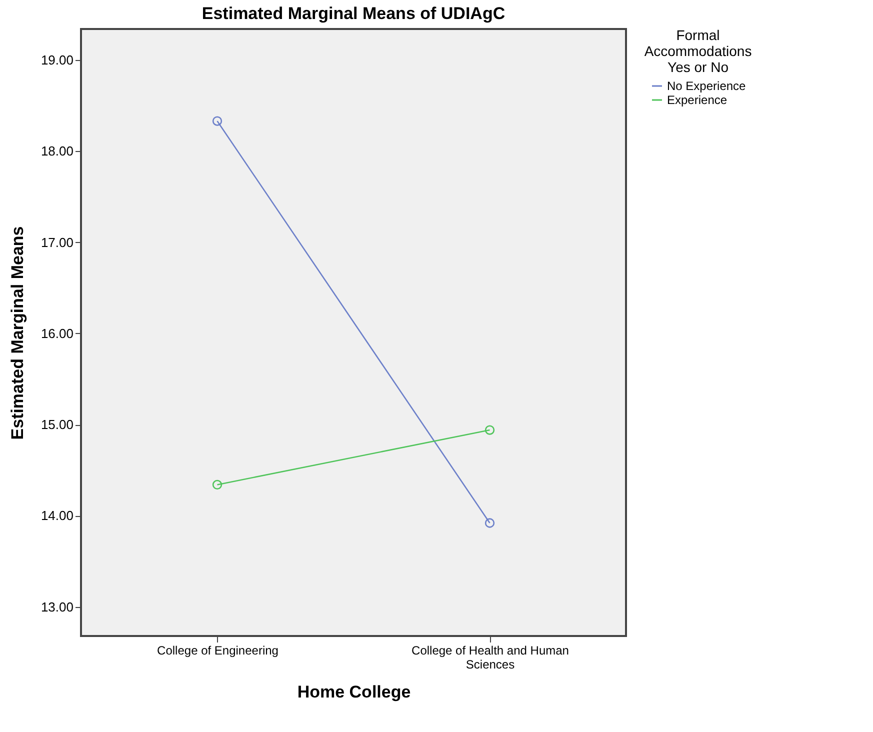  I want to click on x-tick-label: College of Engineering, so click(217, 651).